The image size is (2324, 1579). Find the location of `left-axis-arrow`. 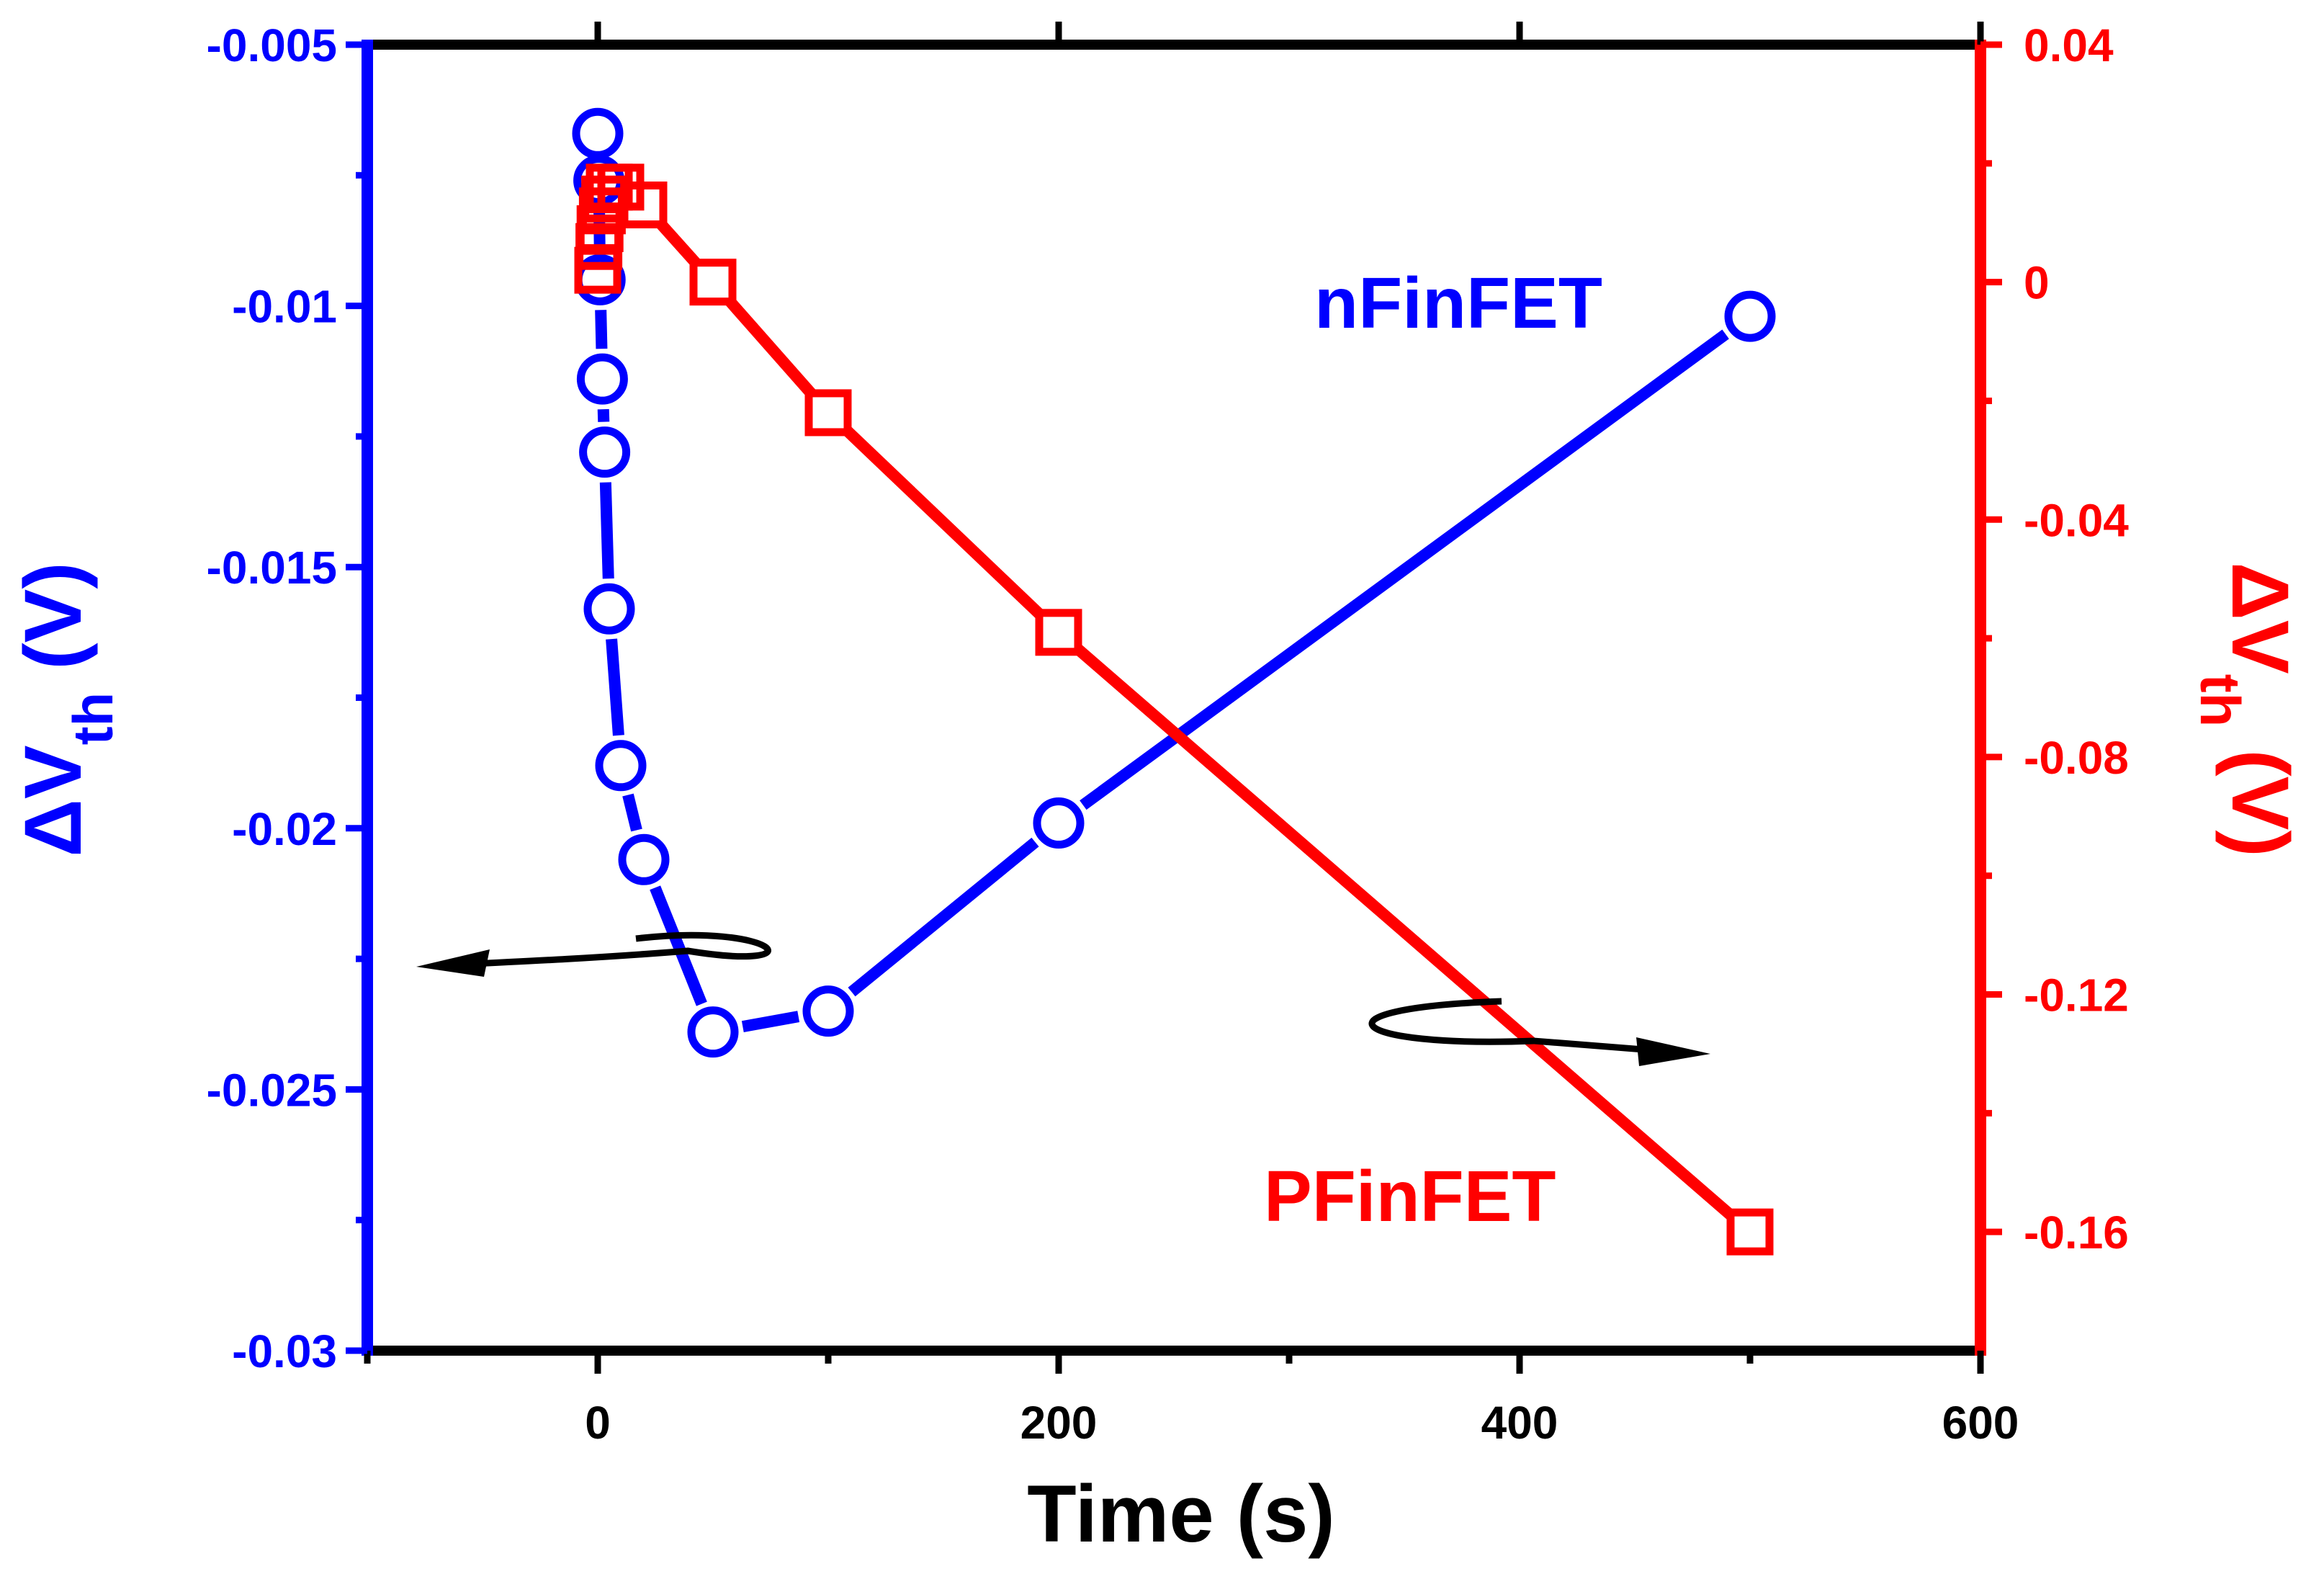

left-axis-arrow is located at coordinates (606, 950).